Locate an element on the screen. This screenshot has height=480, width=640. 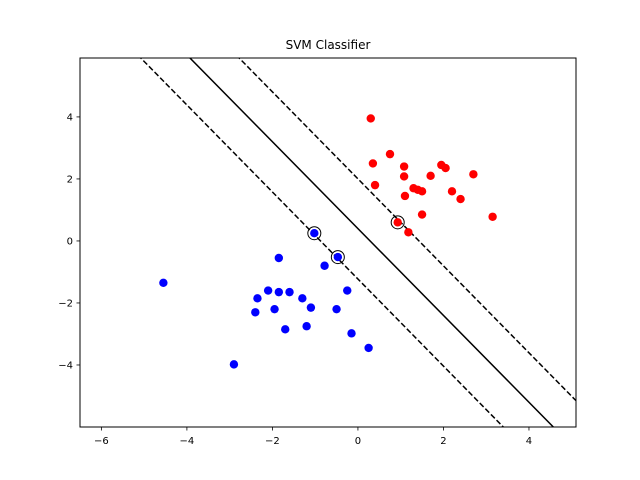
x-tick-label: −2 is located at coordinates (272, 441).